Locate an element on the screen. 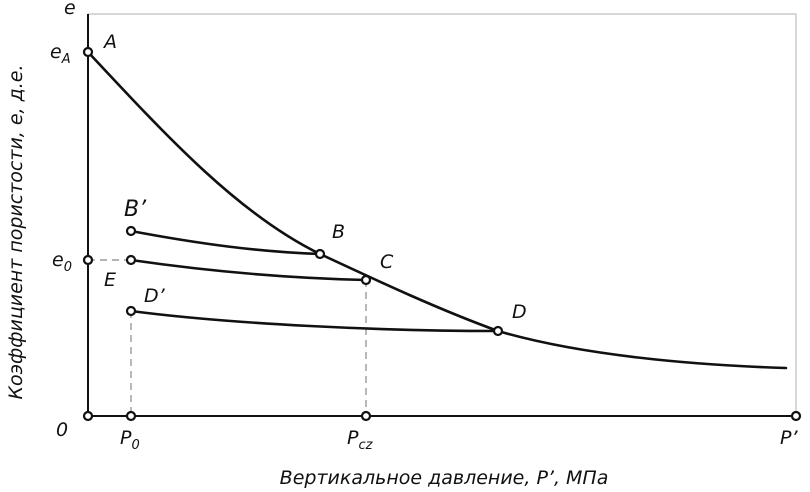 This screenshot has height=492, width=810. point-b-marker is located at coordinates (320, 254).